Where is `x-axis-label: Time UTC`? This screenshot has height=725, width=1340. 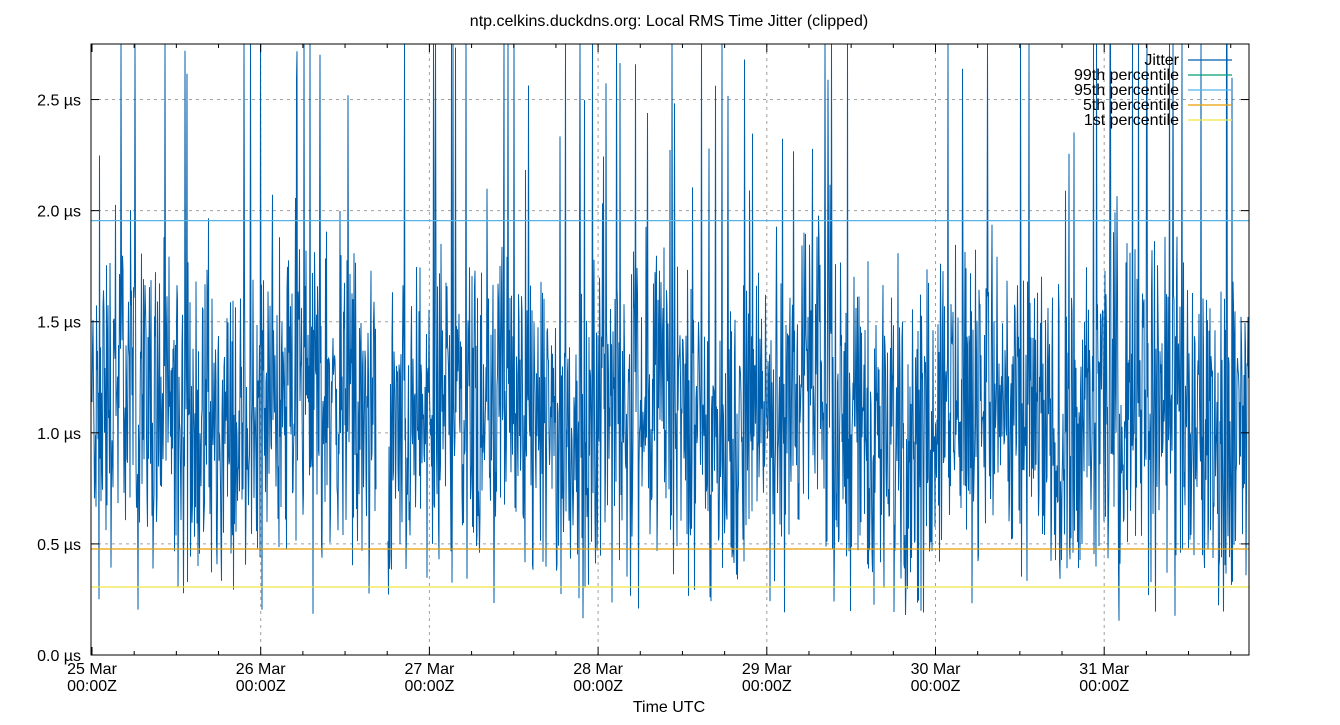
x-axis-label: Time UTC is located at coordinates (669, 707).